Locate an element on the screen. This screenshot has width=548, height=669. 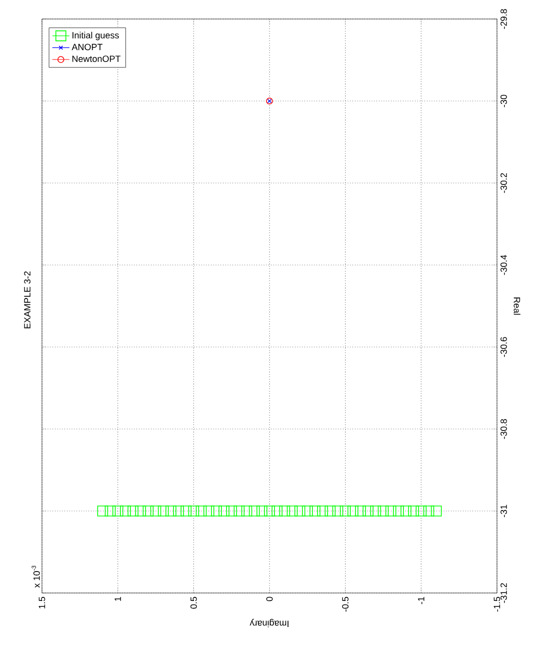
y-tick-label: -30.8 is located at coordinates (503, 429).